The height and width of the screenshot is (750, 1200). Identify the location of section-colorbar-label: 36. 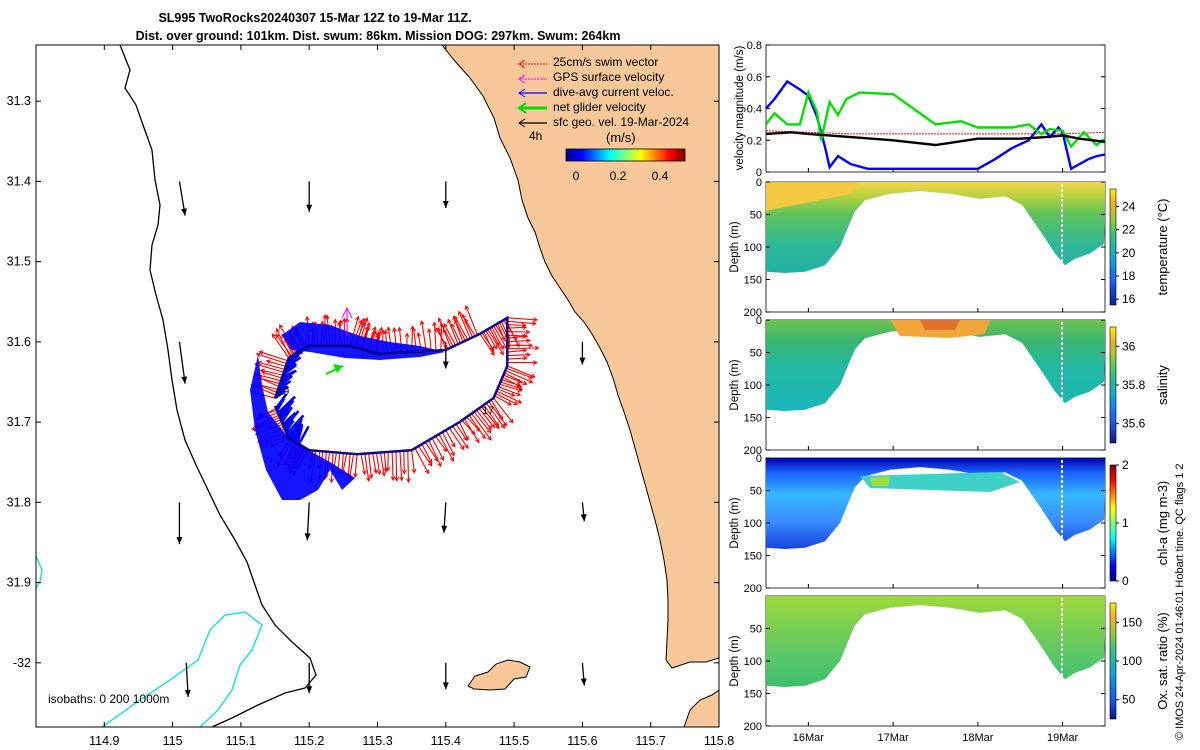
(1129, 346).